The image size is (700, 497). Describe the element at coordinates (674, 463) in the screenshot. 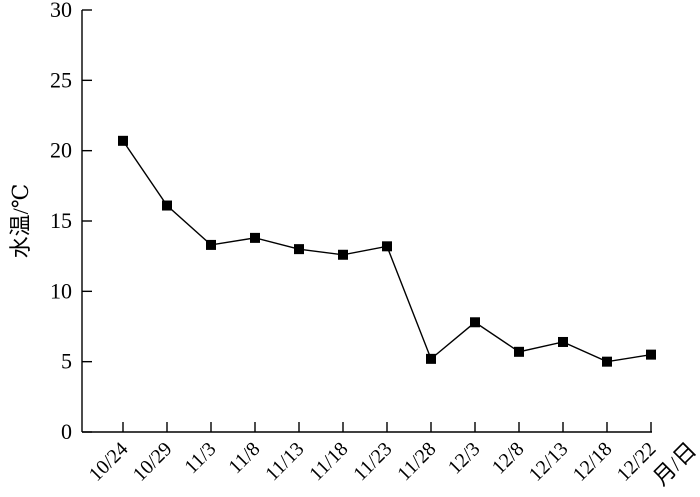

I see `x-axis-label: 月/日` at that location.